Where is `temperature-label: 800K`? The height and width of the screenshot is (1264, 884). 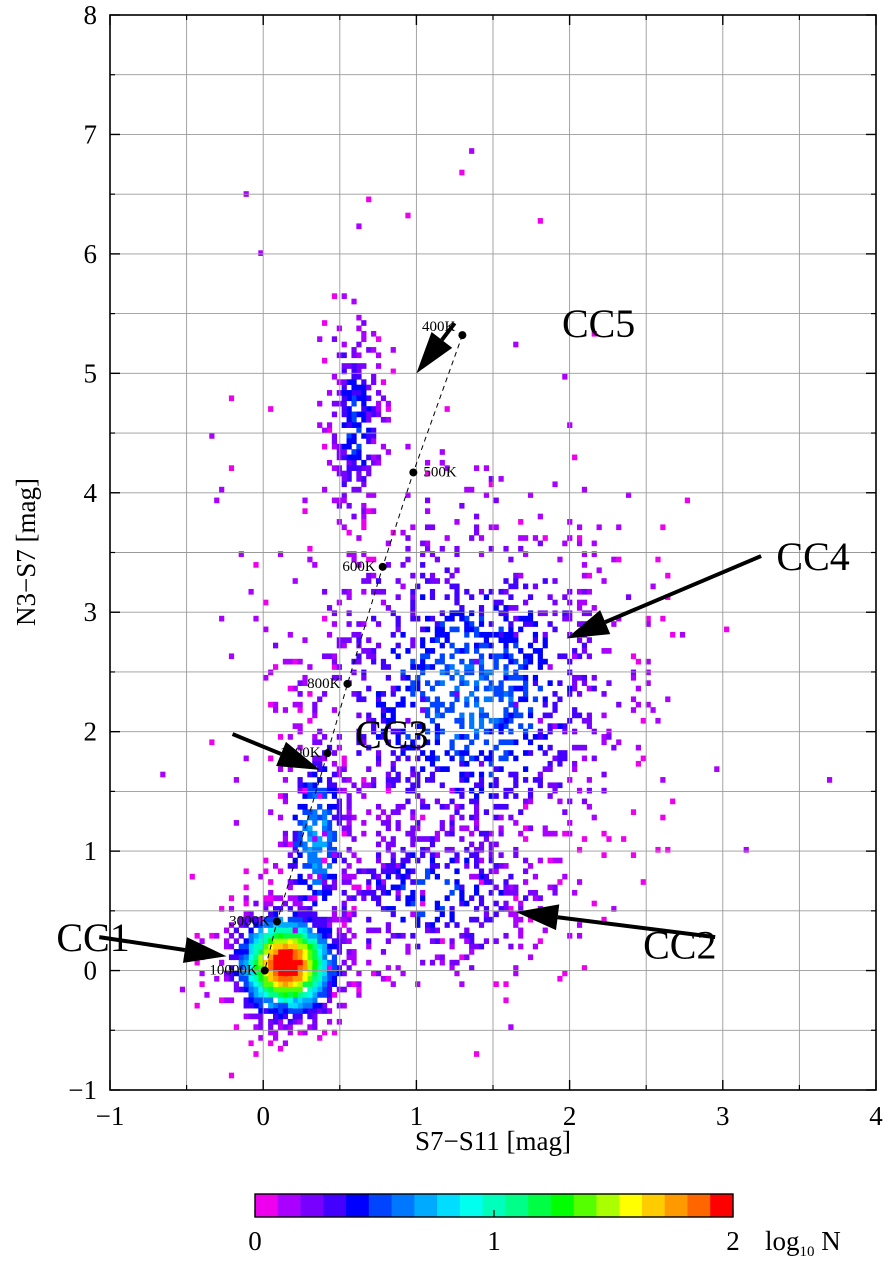 temperature-label: 800K is located at coordinates (324, 684).